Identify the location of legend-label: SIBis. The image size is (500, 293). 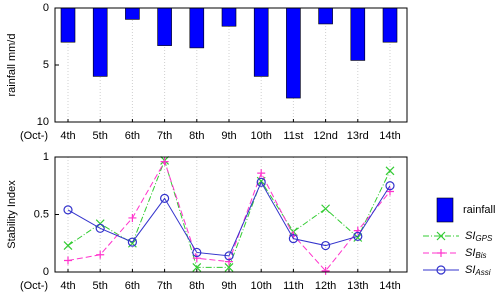
(476, 253).